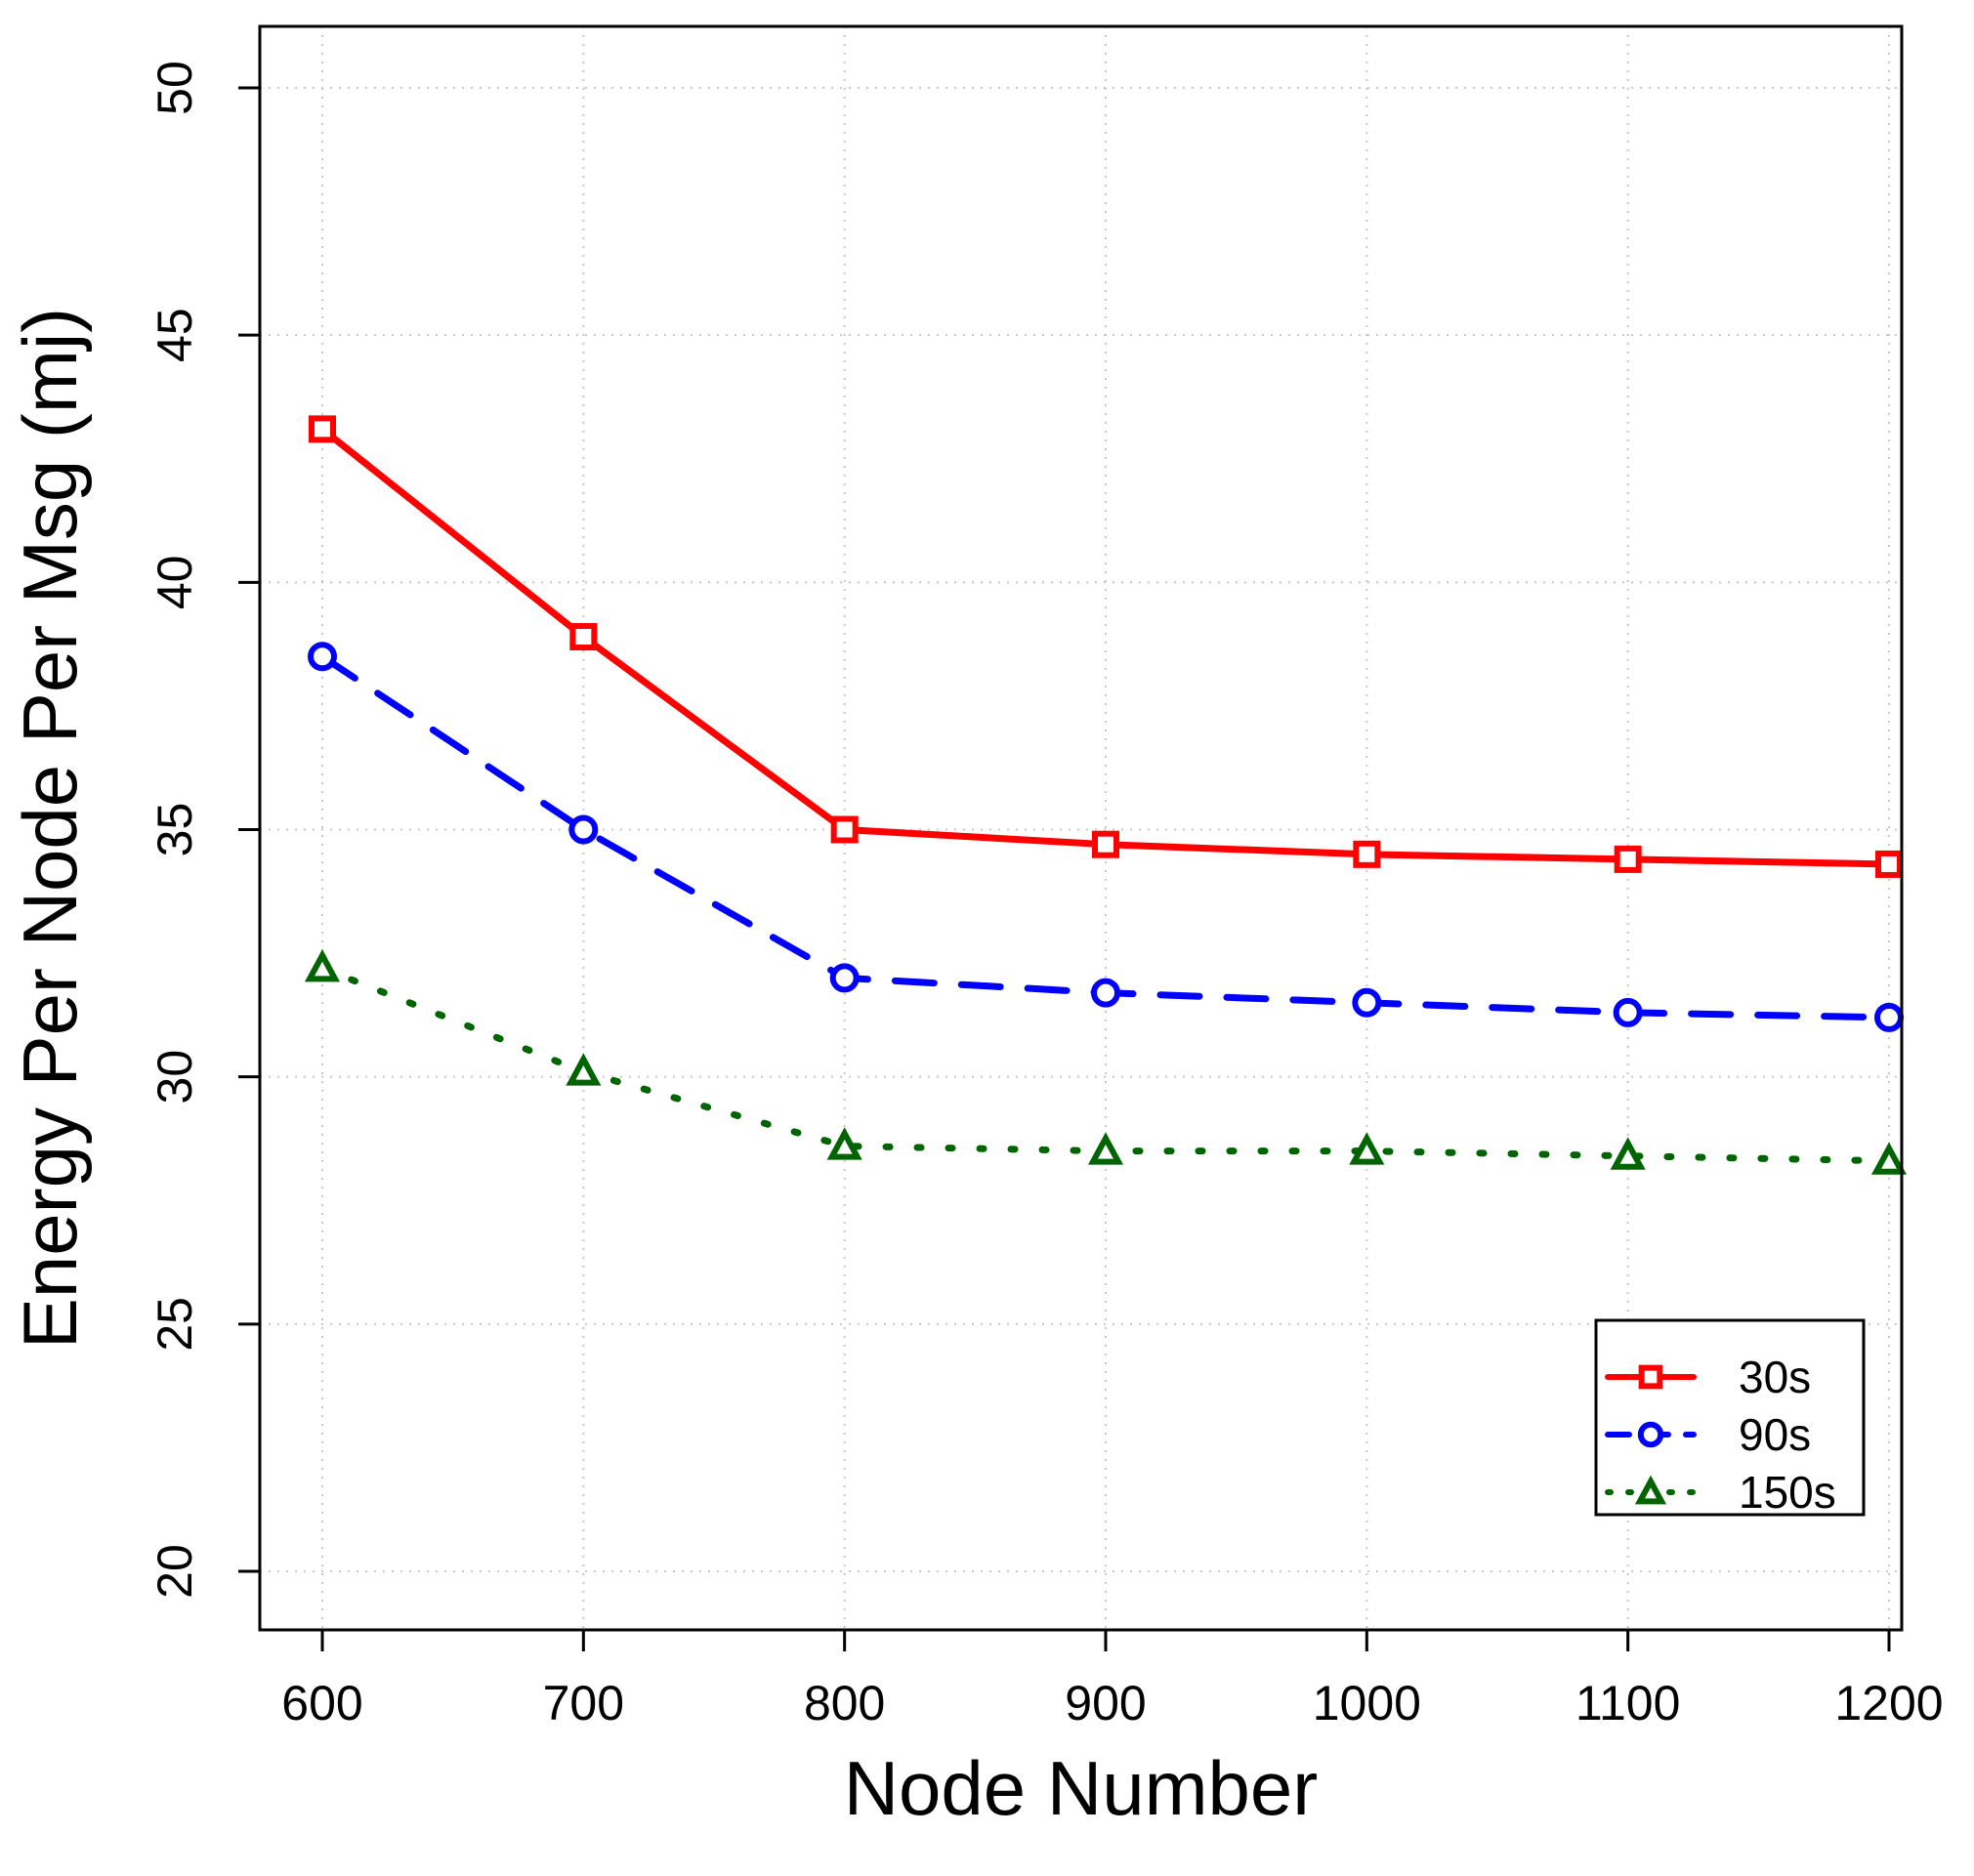 The height and width of the screenshot is (1876, 1974). I want to click on x-axis-title: Node Number, so click(1081, 1788).